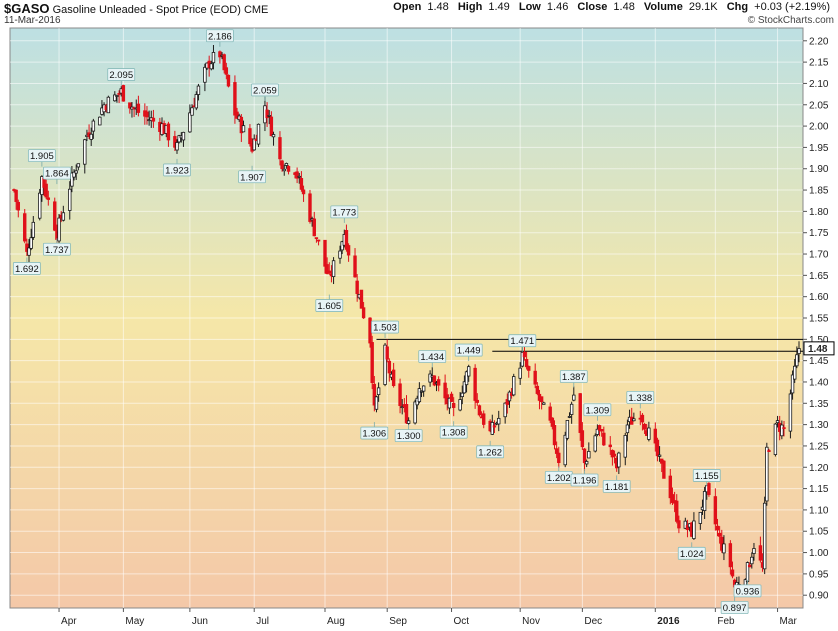  I want to click on annotation-label: 1.907, so click(252, 177).